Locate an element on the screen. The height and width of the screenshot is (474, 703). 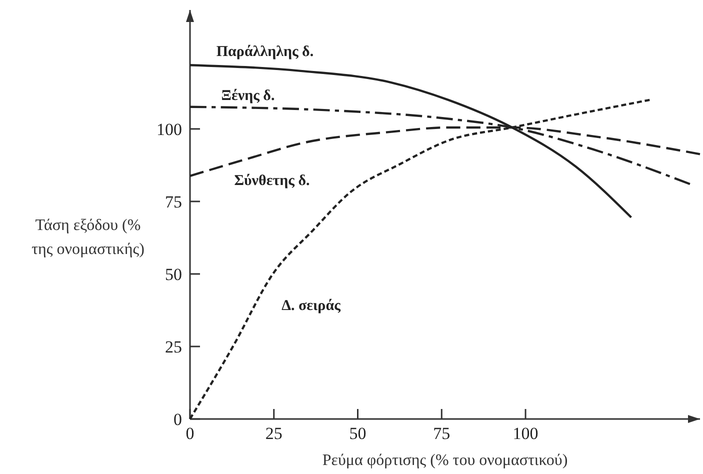
series-label: Παράλληλης δ. is located at coordinates (265, 52).